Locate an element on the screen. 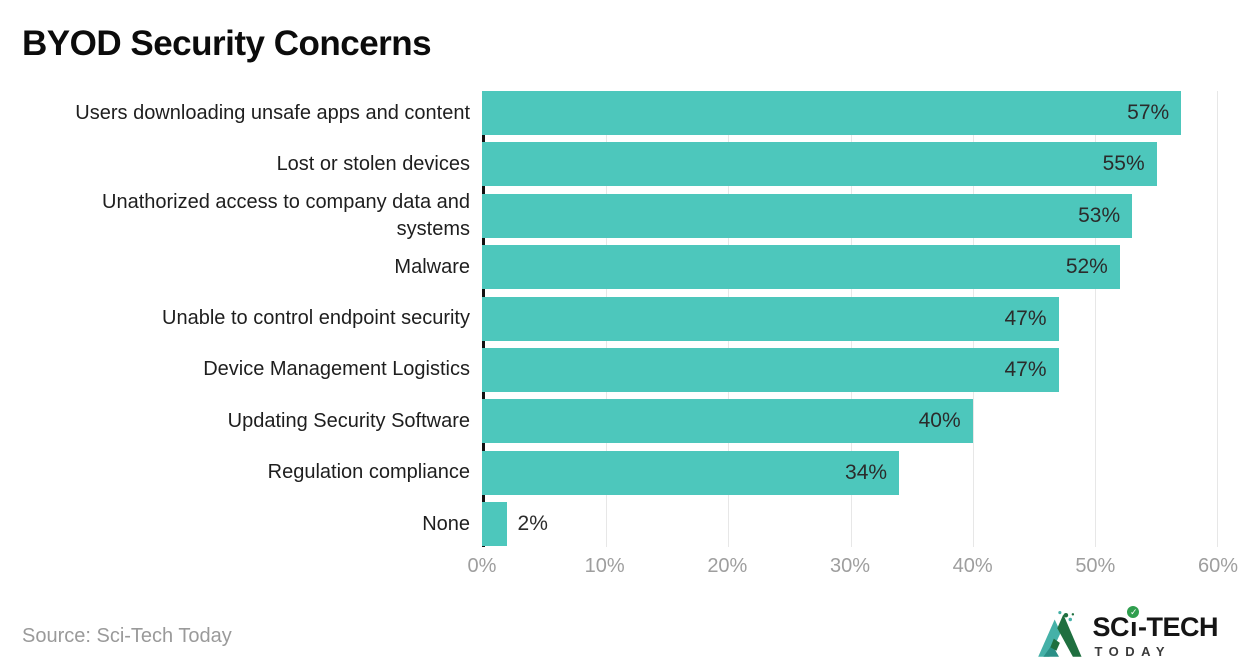 This screenshot has height=672, width=1240. bar is located at coordinates (494, 524).